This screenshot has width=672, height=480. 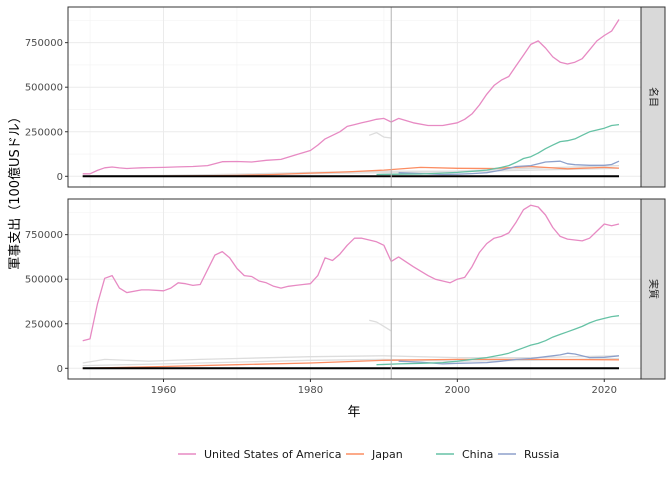 I want to click on x-tick-label: 1980, so click(x=310, y=390).